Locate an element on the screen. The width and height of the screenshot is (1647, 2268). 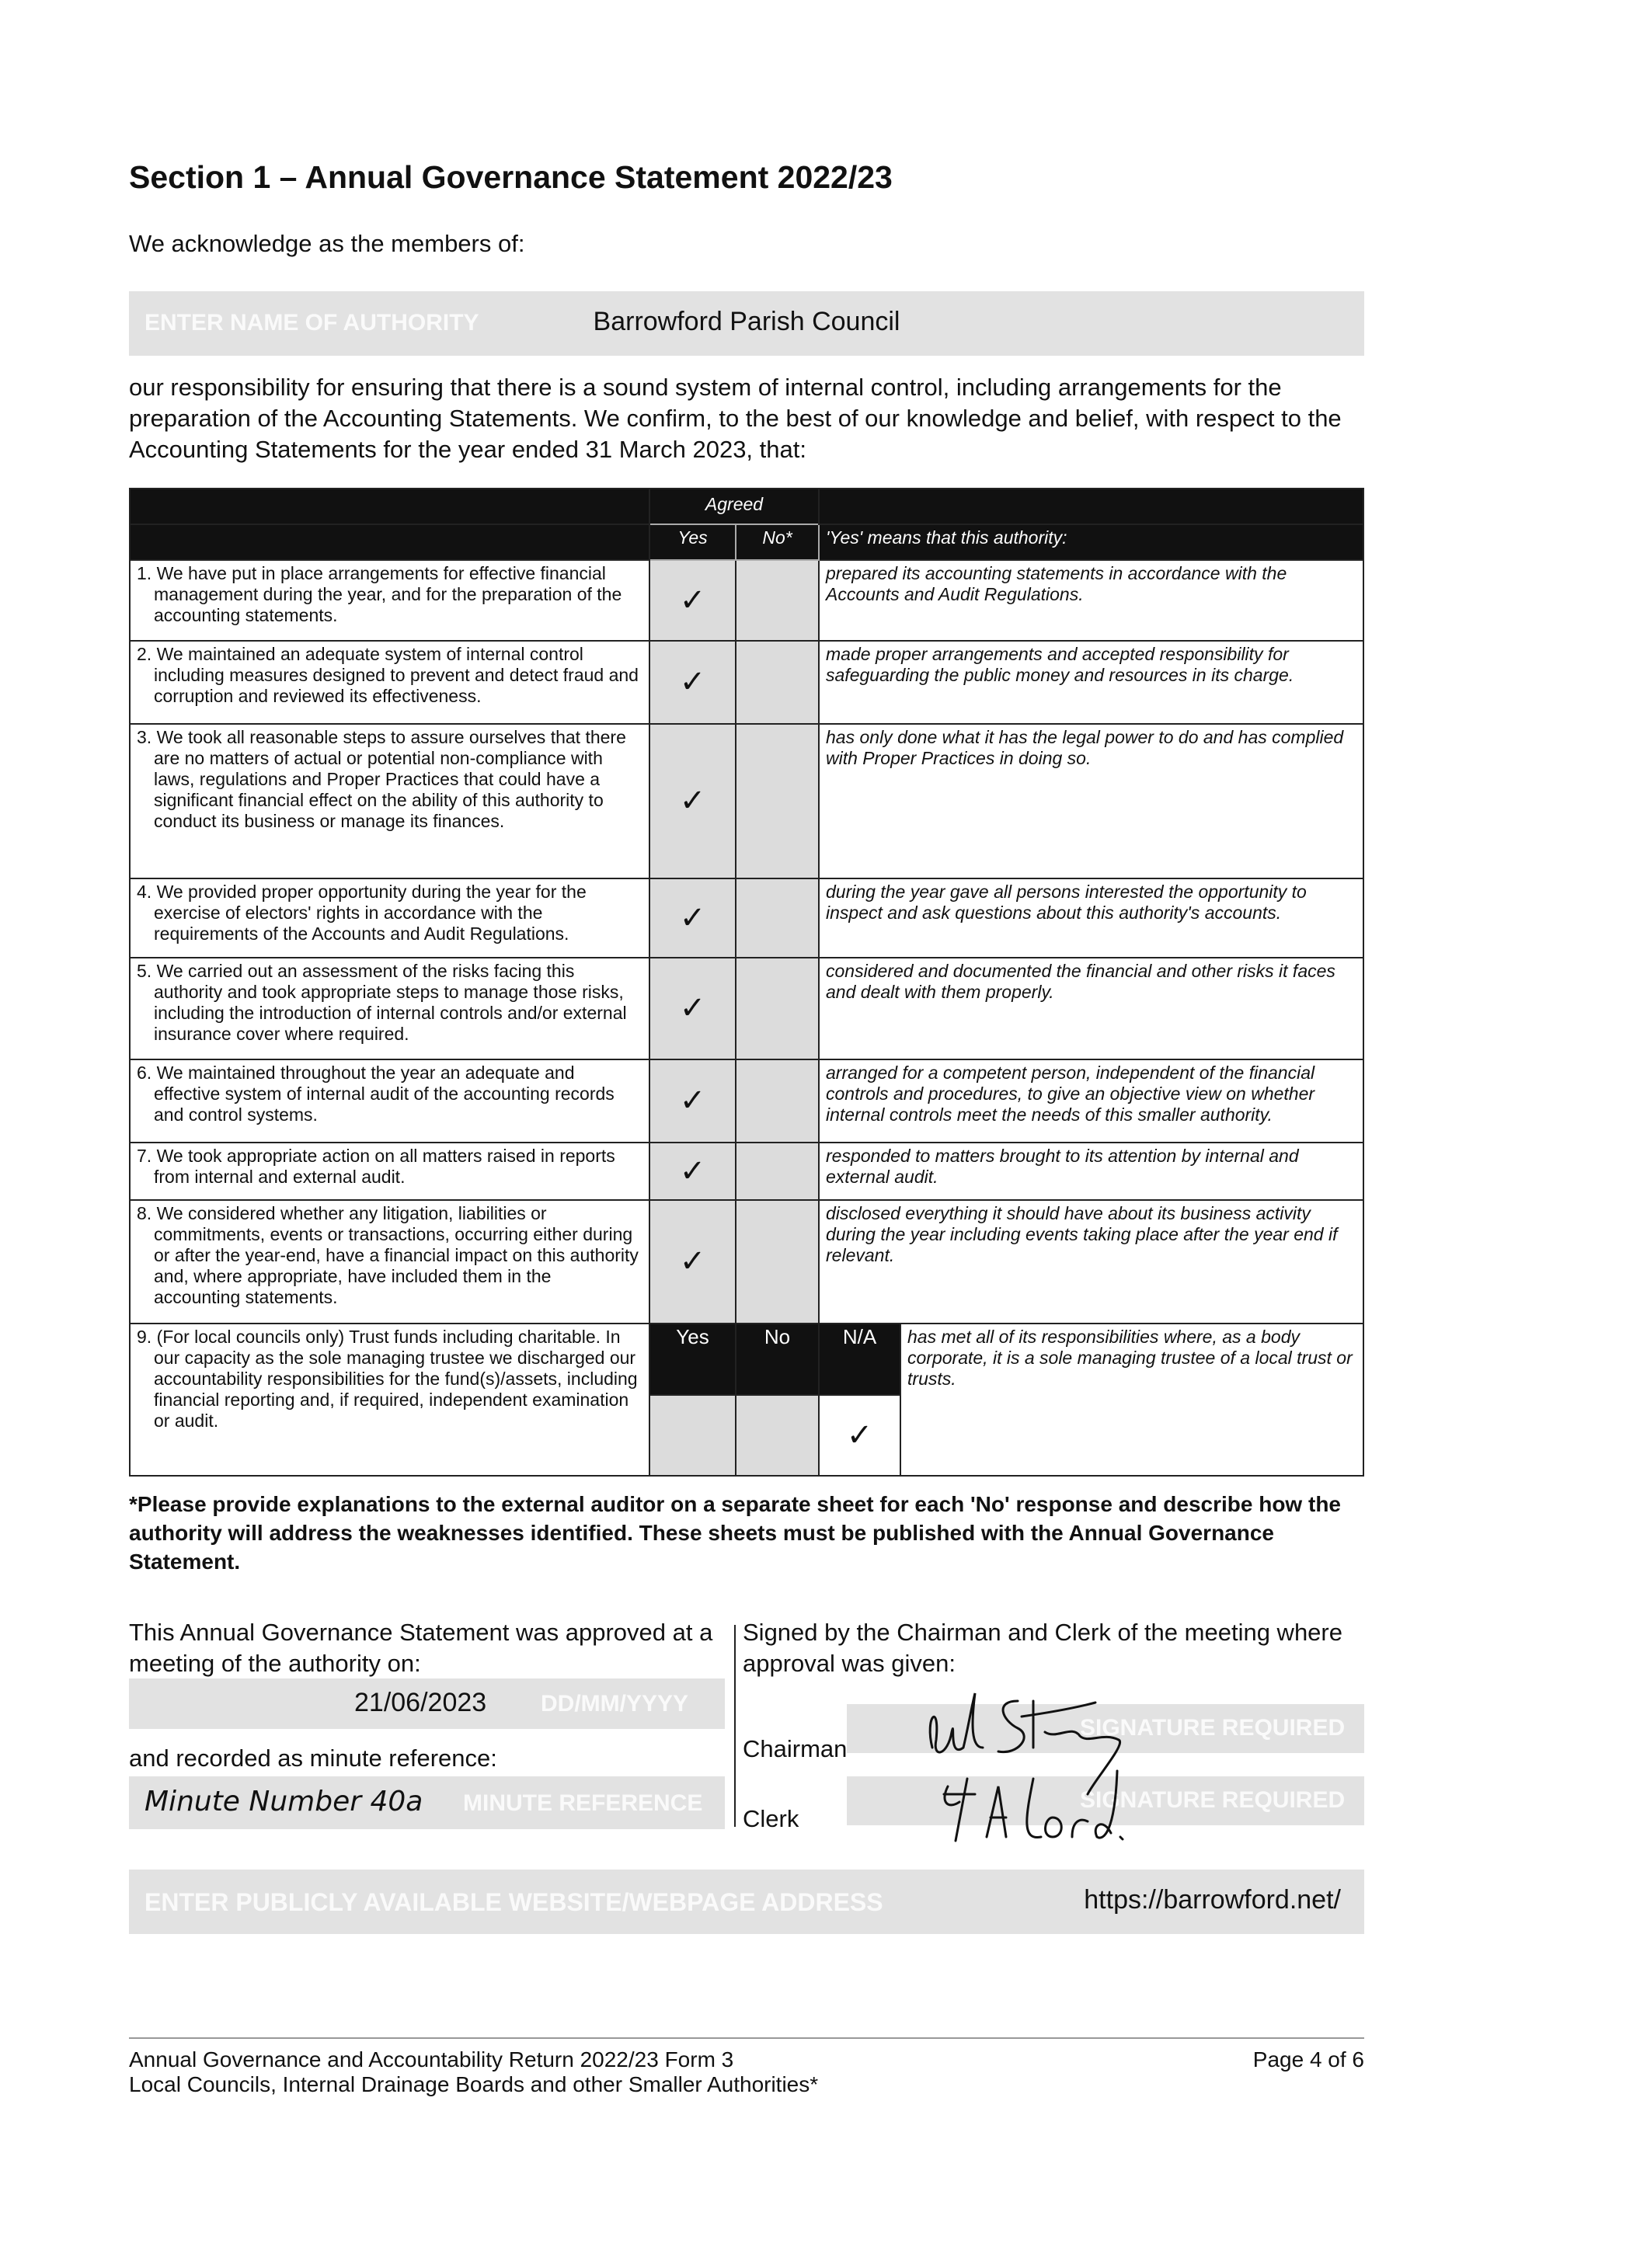
chairman-signature-field: SIGNATURE REQUIRED is located at coordinates (1105, 1728).